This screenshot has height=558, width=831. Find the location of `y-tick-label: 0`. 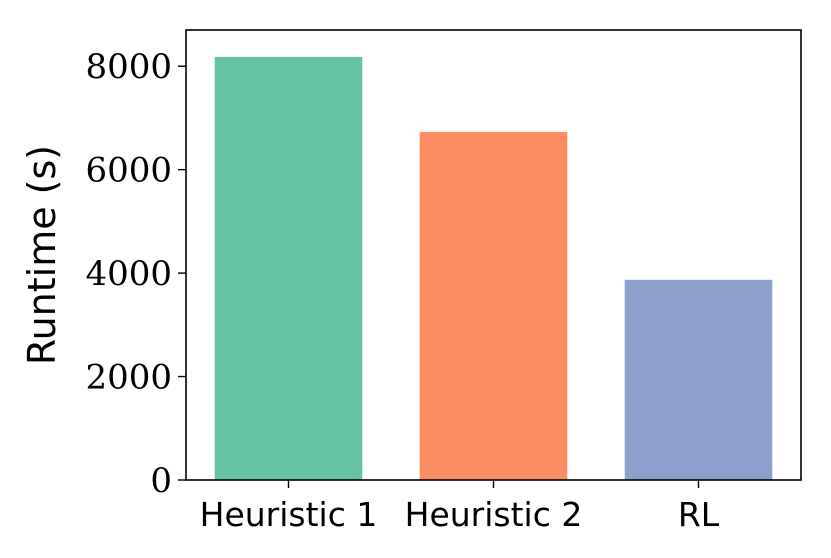

y-tick-label: 0 is located at coordinates (161, 481).